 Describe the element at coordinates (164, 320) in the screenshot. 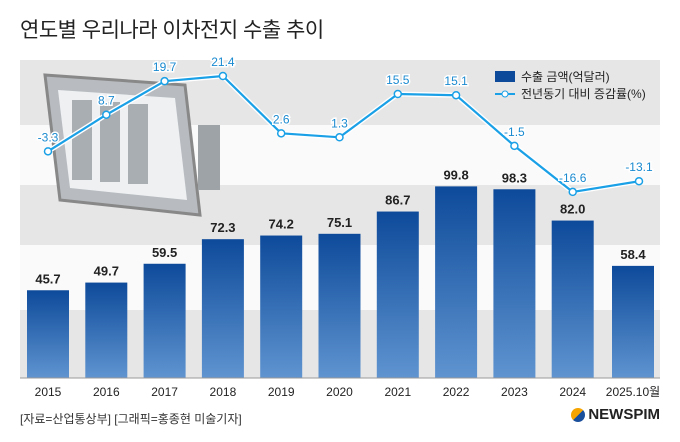

I see `bar-2017` at that location.